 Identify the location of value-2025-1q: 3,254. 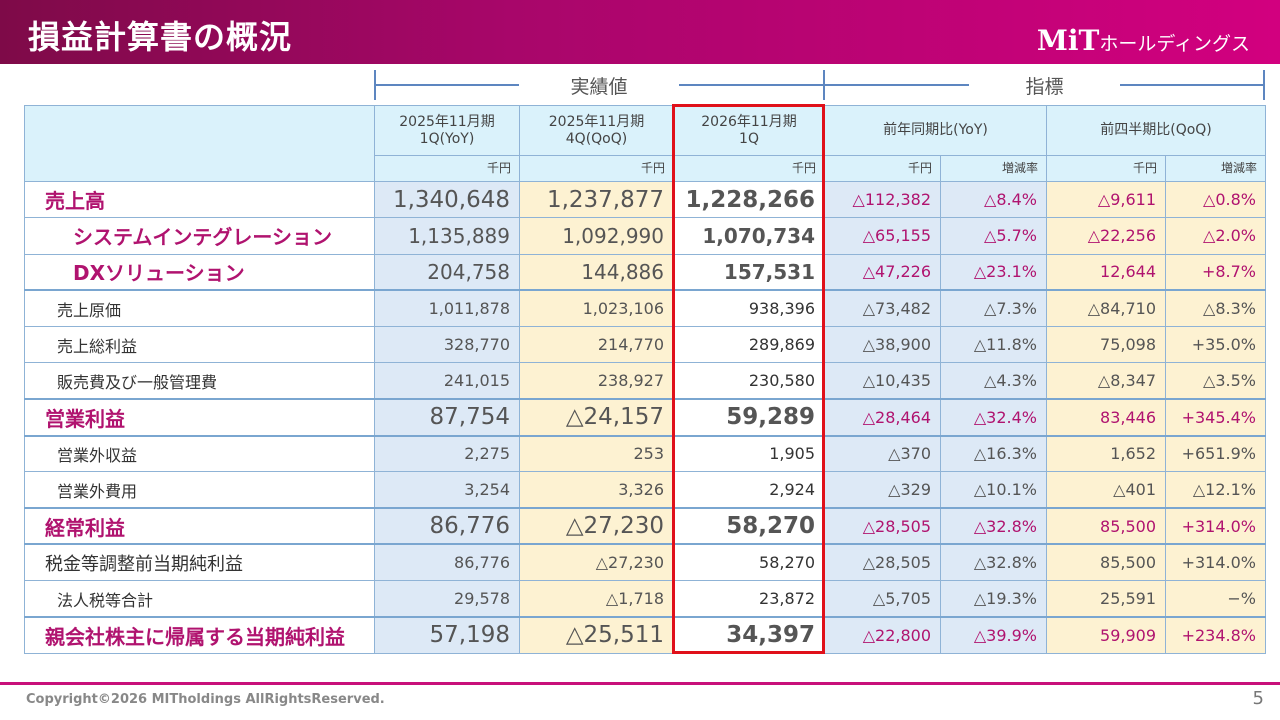
(447, 490).